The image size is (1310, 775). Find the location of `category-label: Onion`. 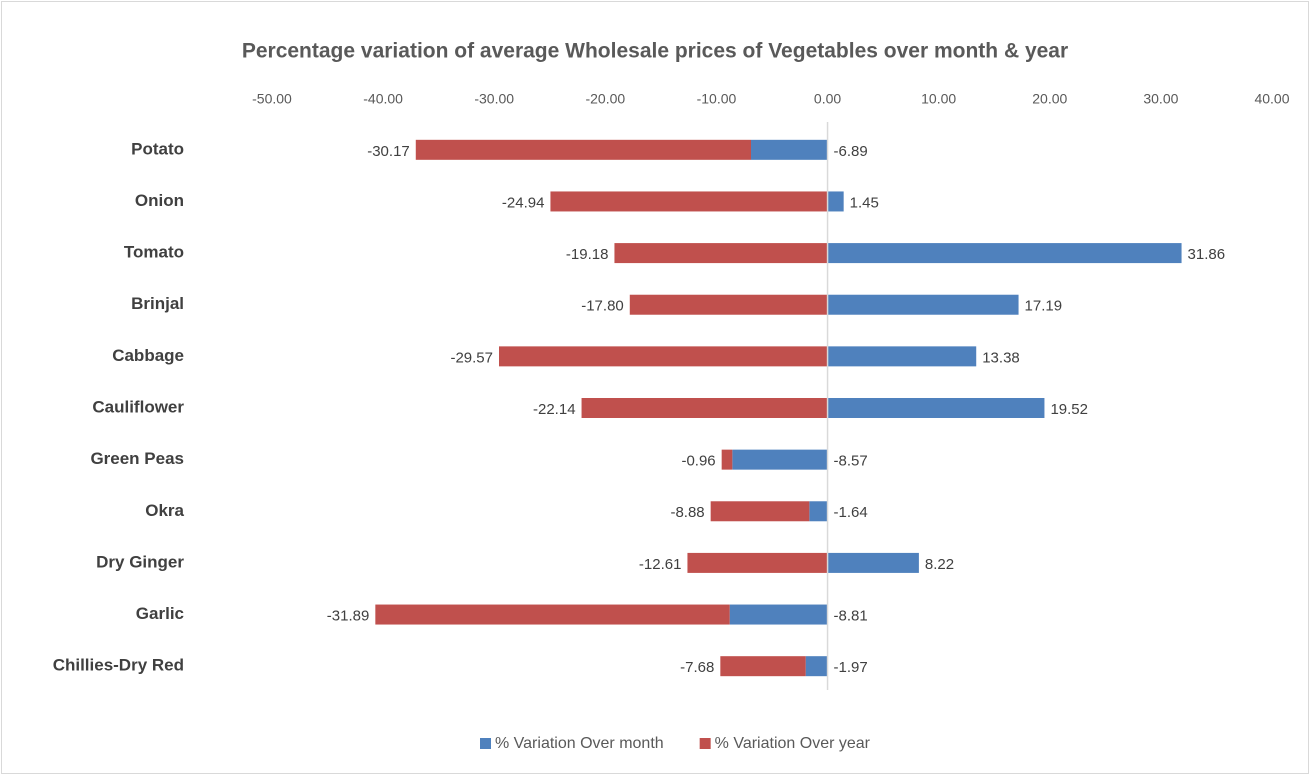

category-label: Onion is located at coordinates (159, 200).